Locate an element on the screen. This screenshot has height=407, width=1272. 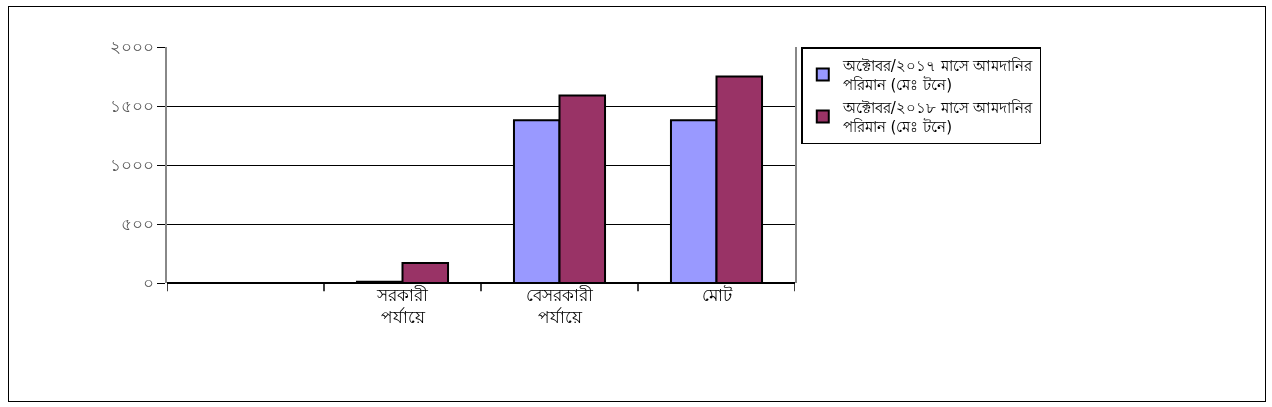
y-tick-label: ৫০০ is located at coordinates (137, 223).